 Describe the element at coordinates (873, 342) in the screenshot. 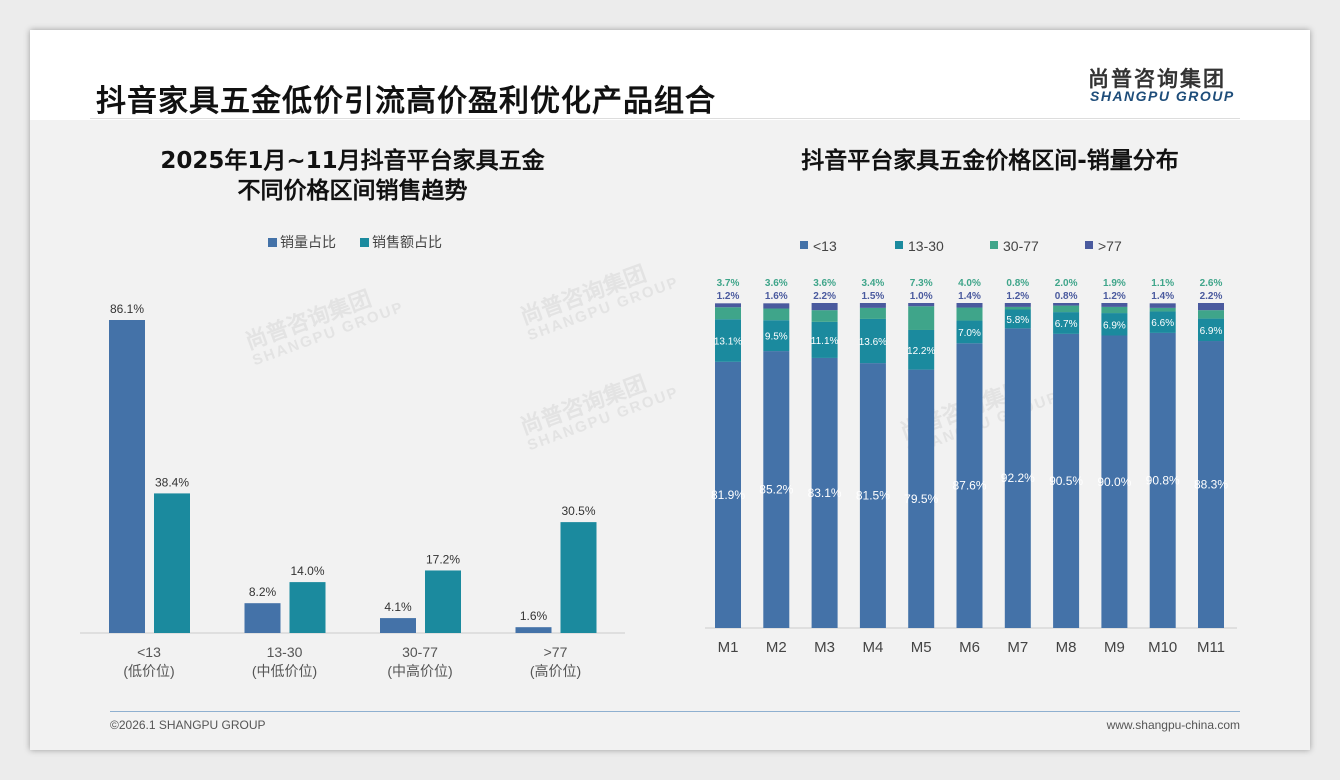

I see `data-label: 13.6%` at that location.